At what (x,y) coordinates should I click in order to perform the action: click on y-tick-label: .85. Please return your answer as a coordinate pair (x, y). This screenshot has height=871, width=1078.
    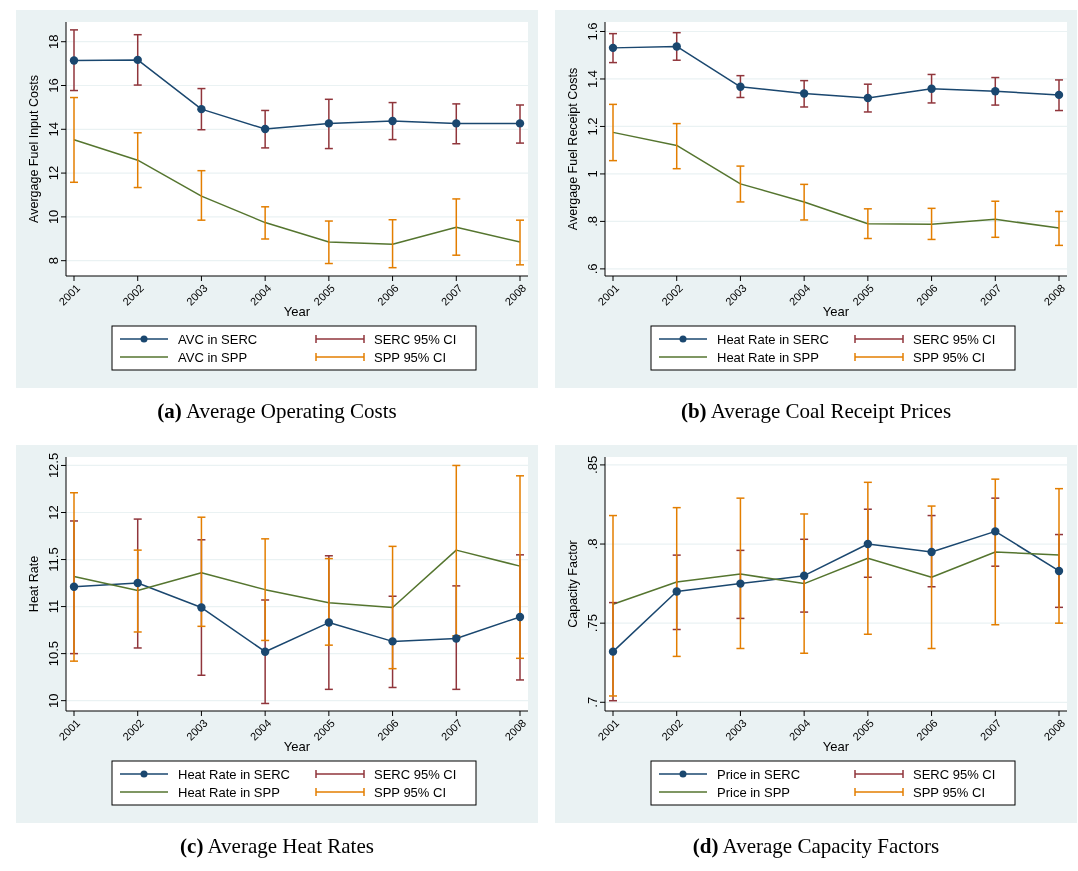
    Looking at the image, I should click on (592, 464).